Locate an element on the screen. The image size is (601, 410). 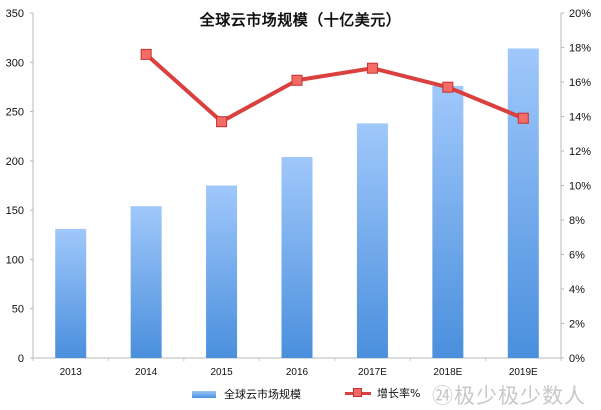
legend: 全球云市场规模 增长率% is located at coordinates (300, 394).